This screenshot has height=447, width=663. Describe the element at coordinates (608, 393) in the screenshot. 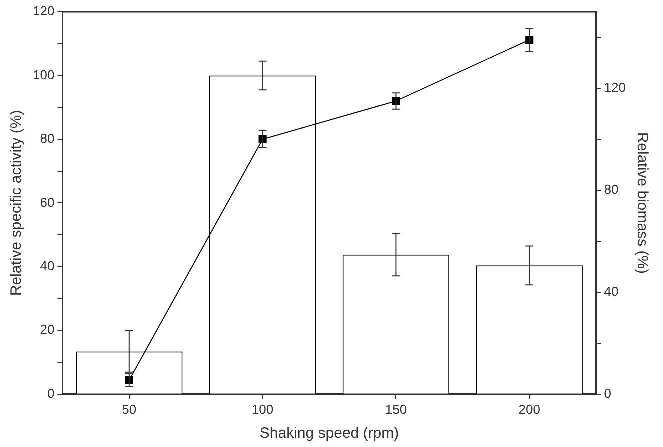

I see `y2-tick-label: 0` at that location.